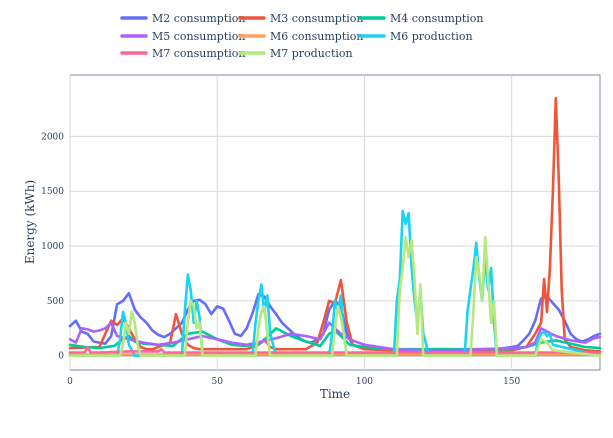  I want to click on legend-item-4: M5 consumption, so click(182, 36).